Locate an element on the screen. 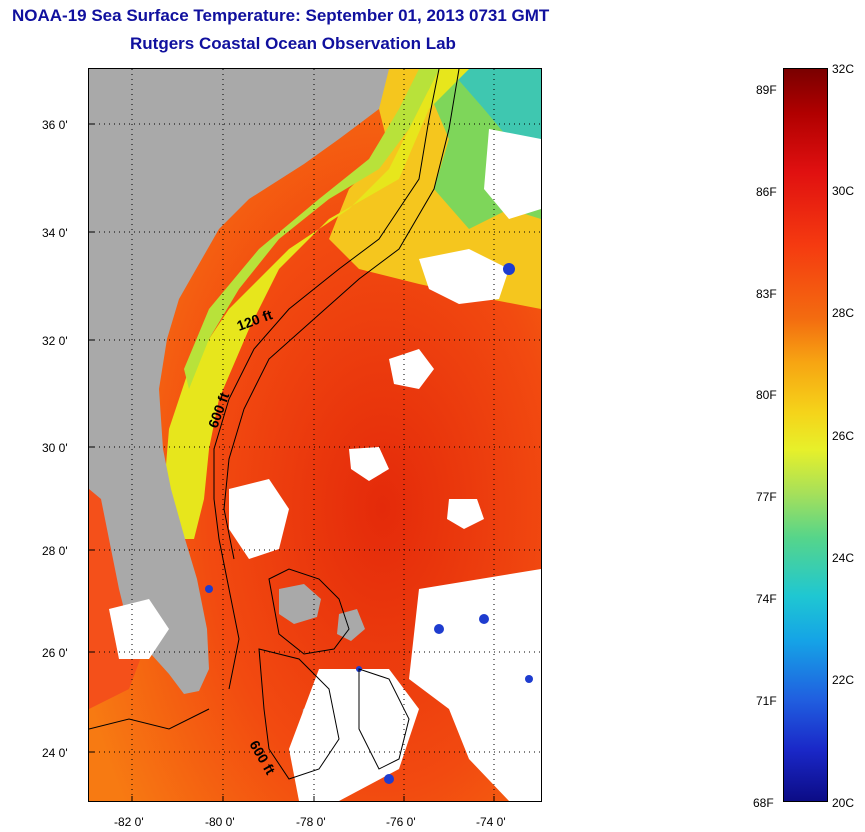  colorbar-f-label: 71F is located at coordinates (766, 701).